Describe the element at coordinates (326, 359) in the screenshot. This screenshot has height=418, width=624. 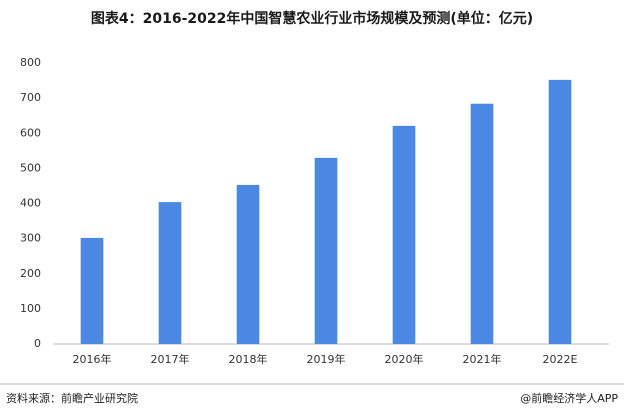
I see `x-tick-label: 2019年` at that location.